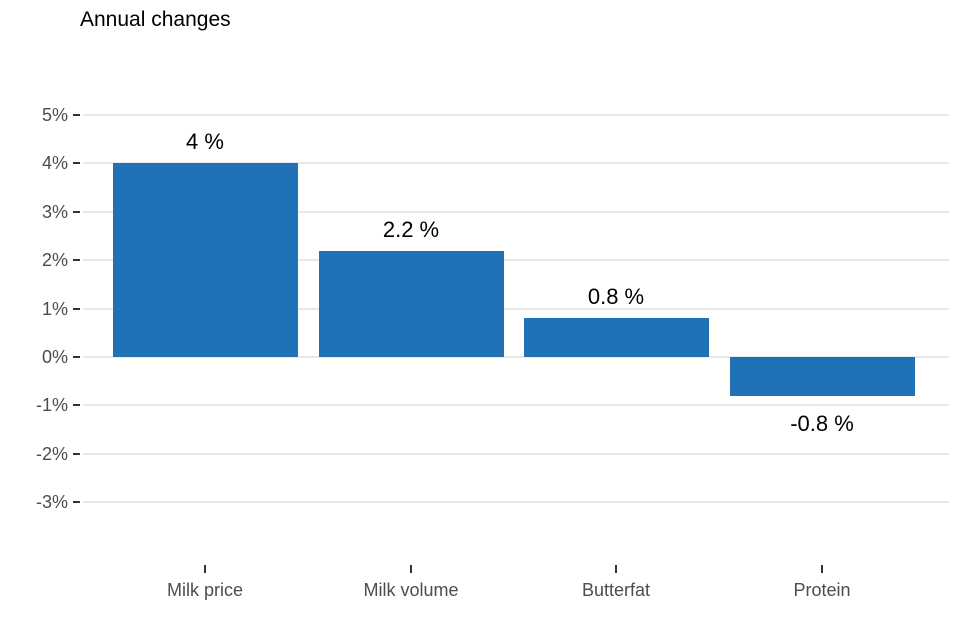 This screenshot has width=960, height=640. Describe the element at coordinates (205, 142) in the screenshot. I see `bar-value-label: 4 %` at that location.